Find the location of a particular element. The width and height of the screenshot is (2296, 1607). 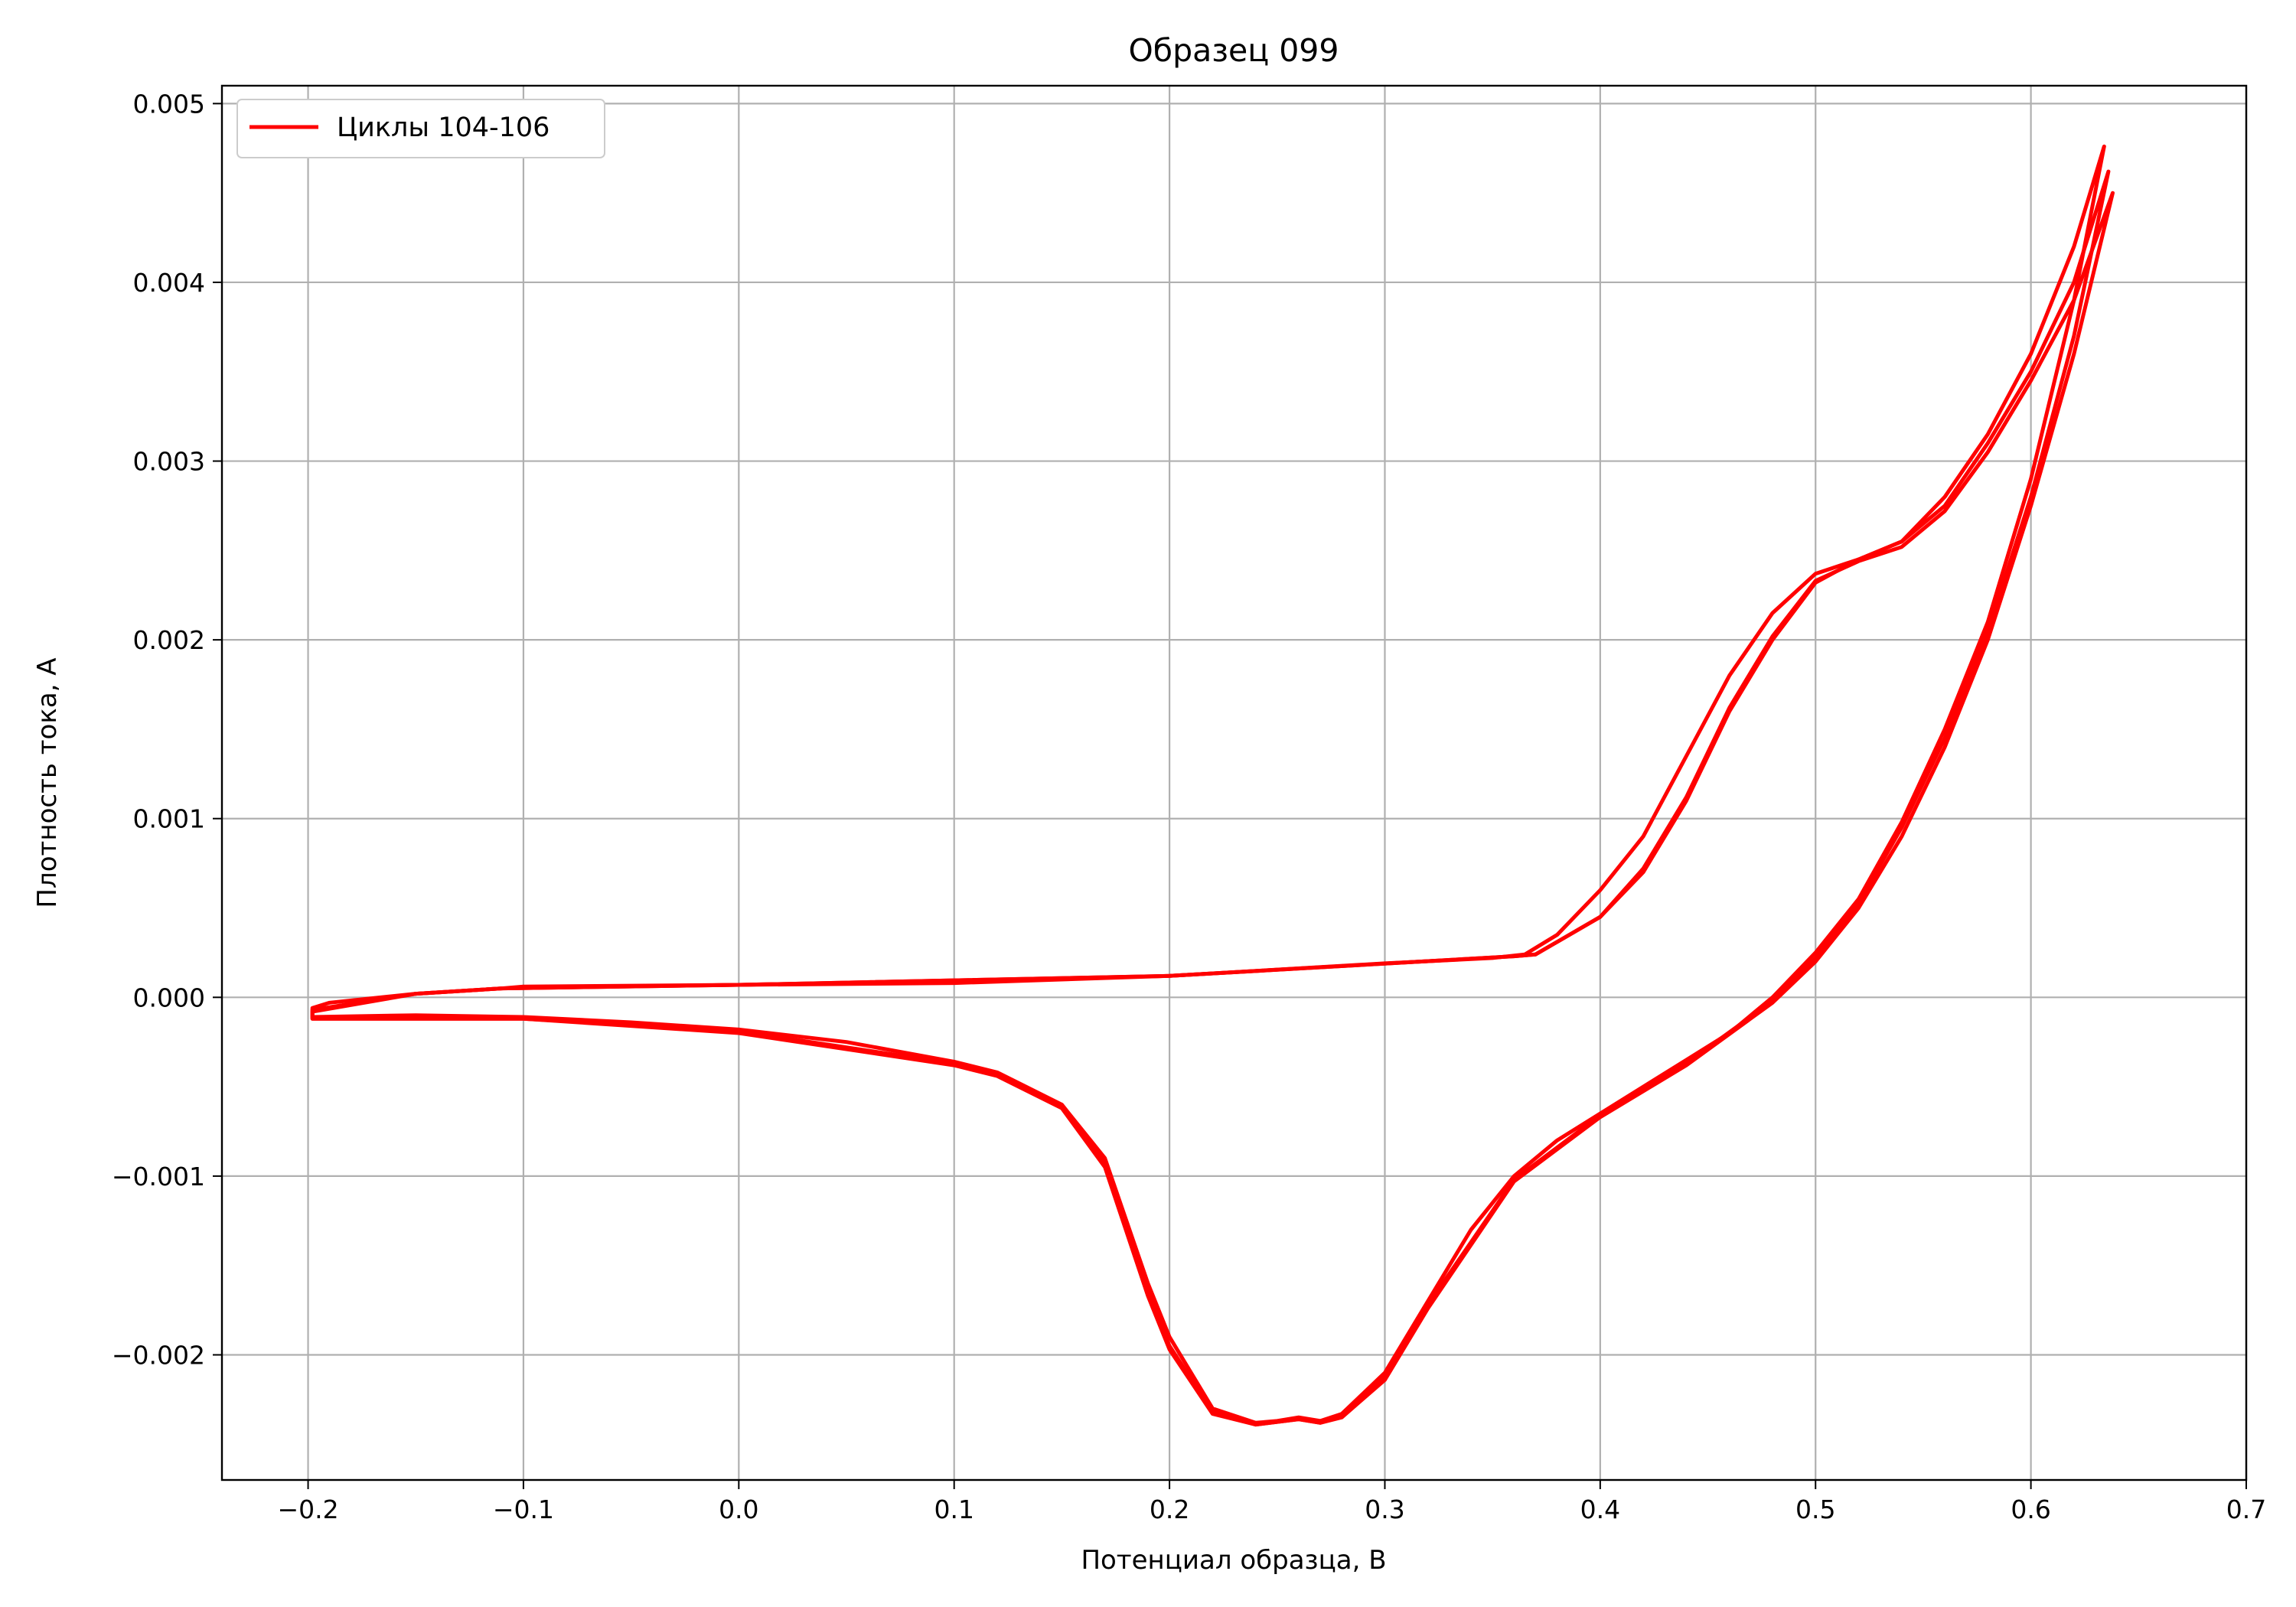

x-tick-label: 0.6 is located at coordinates (2030, 1509).